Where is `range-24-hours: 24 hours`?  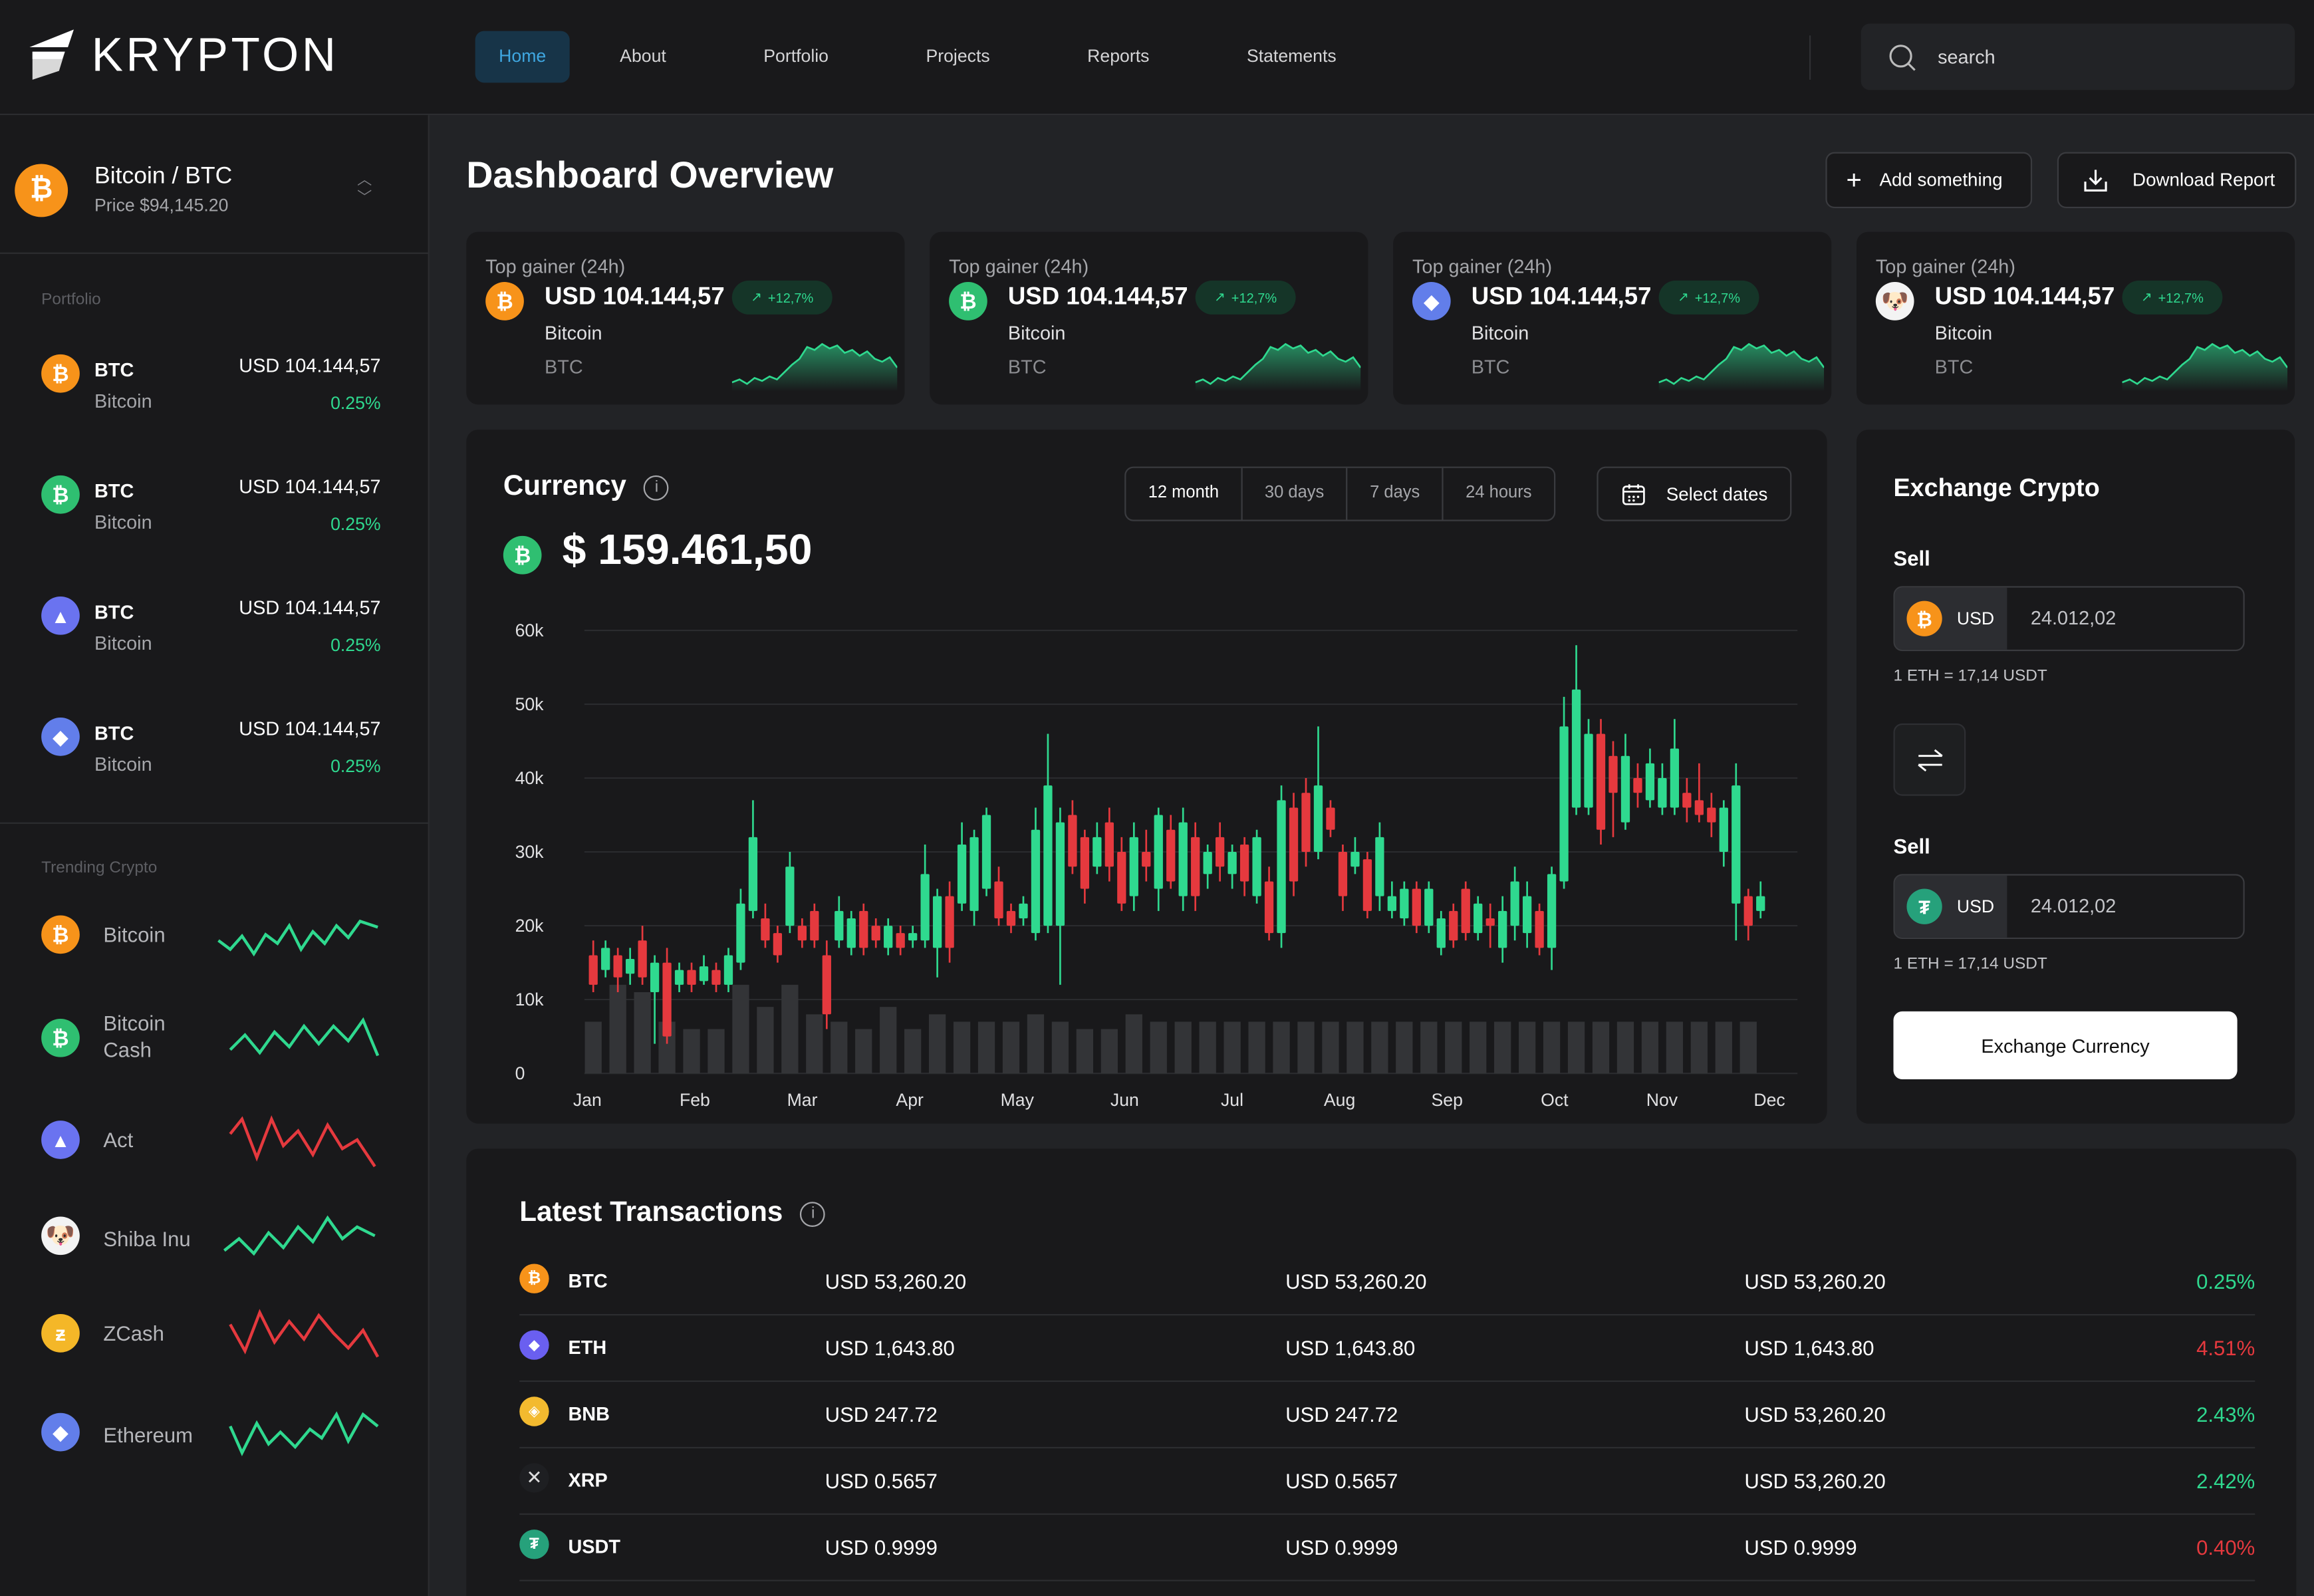
range-24-hours: 24 hours is located at coordinates (1499, 493).